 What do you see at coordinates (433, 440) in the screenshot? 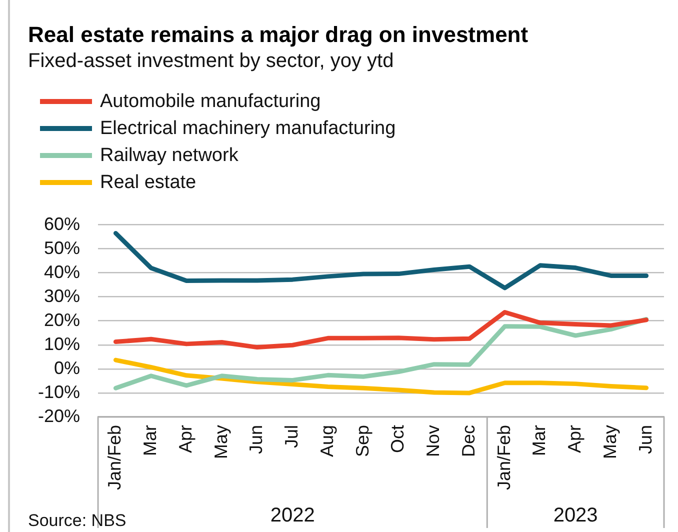
I see `x-tick-label: Nov` at bounding box center [433, 440].